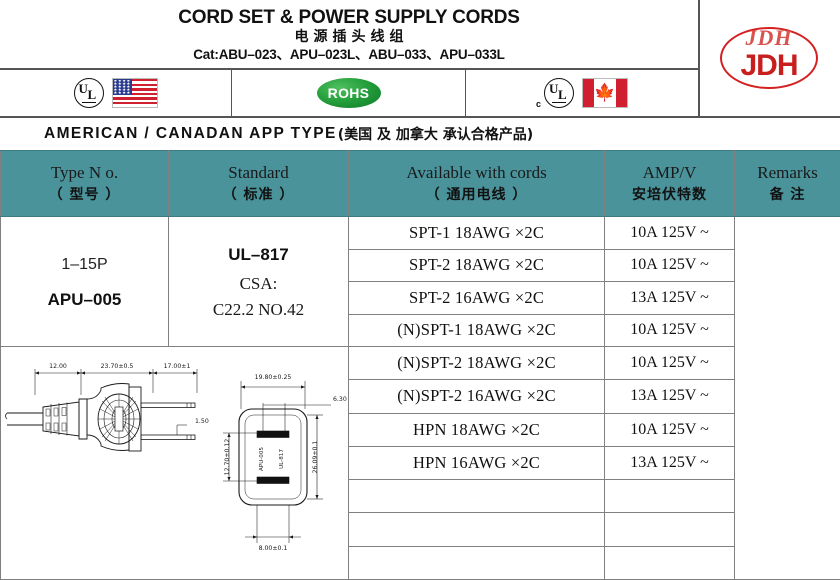  I want to click on standard-line2: CSA:, so click(258, 284).